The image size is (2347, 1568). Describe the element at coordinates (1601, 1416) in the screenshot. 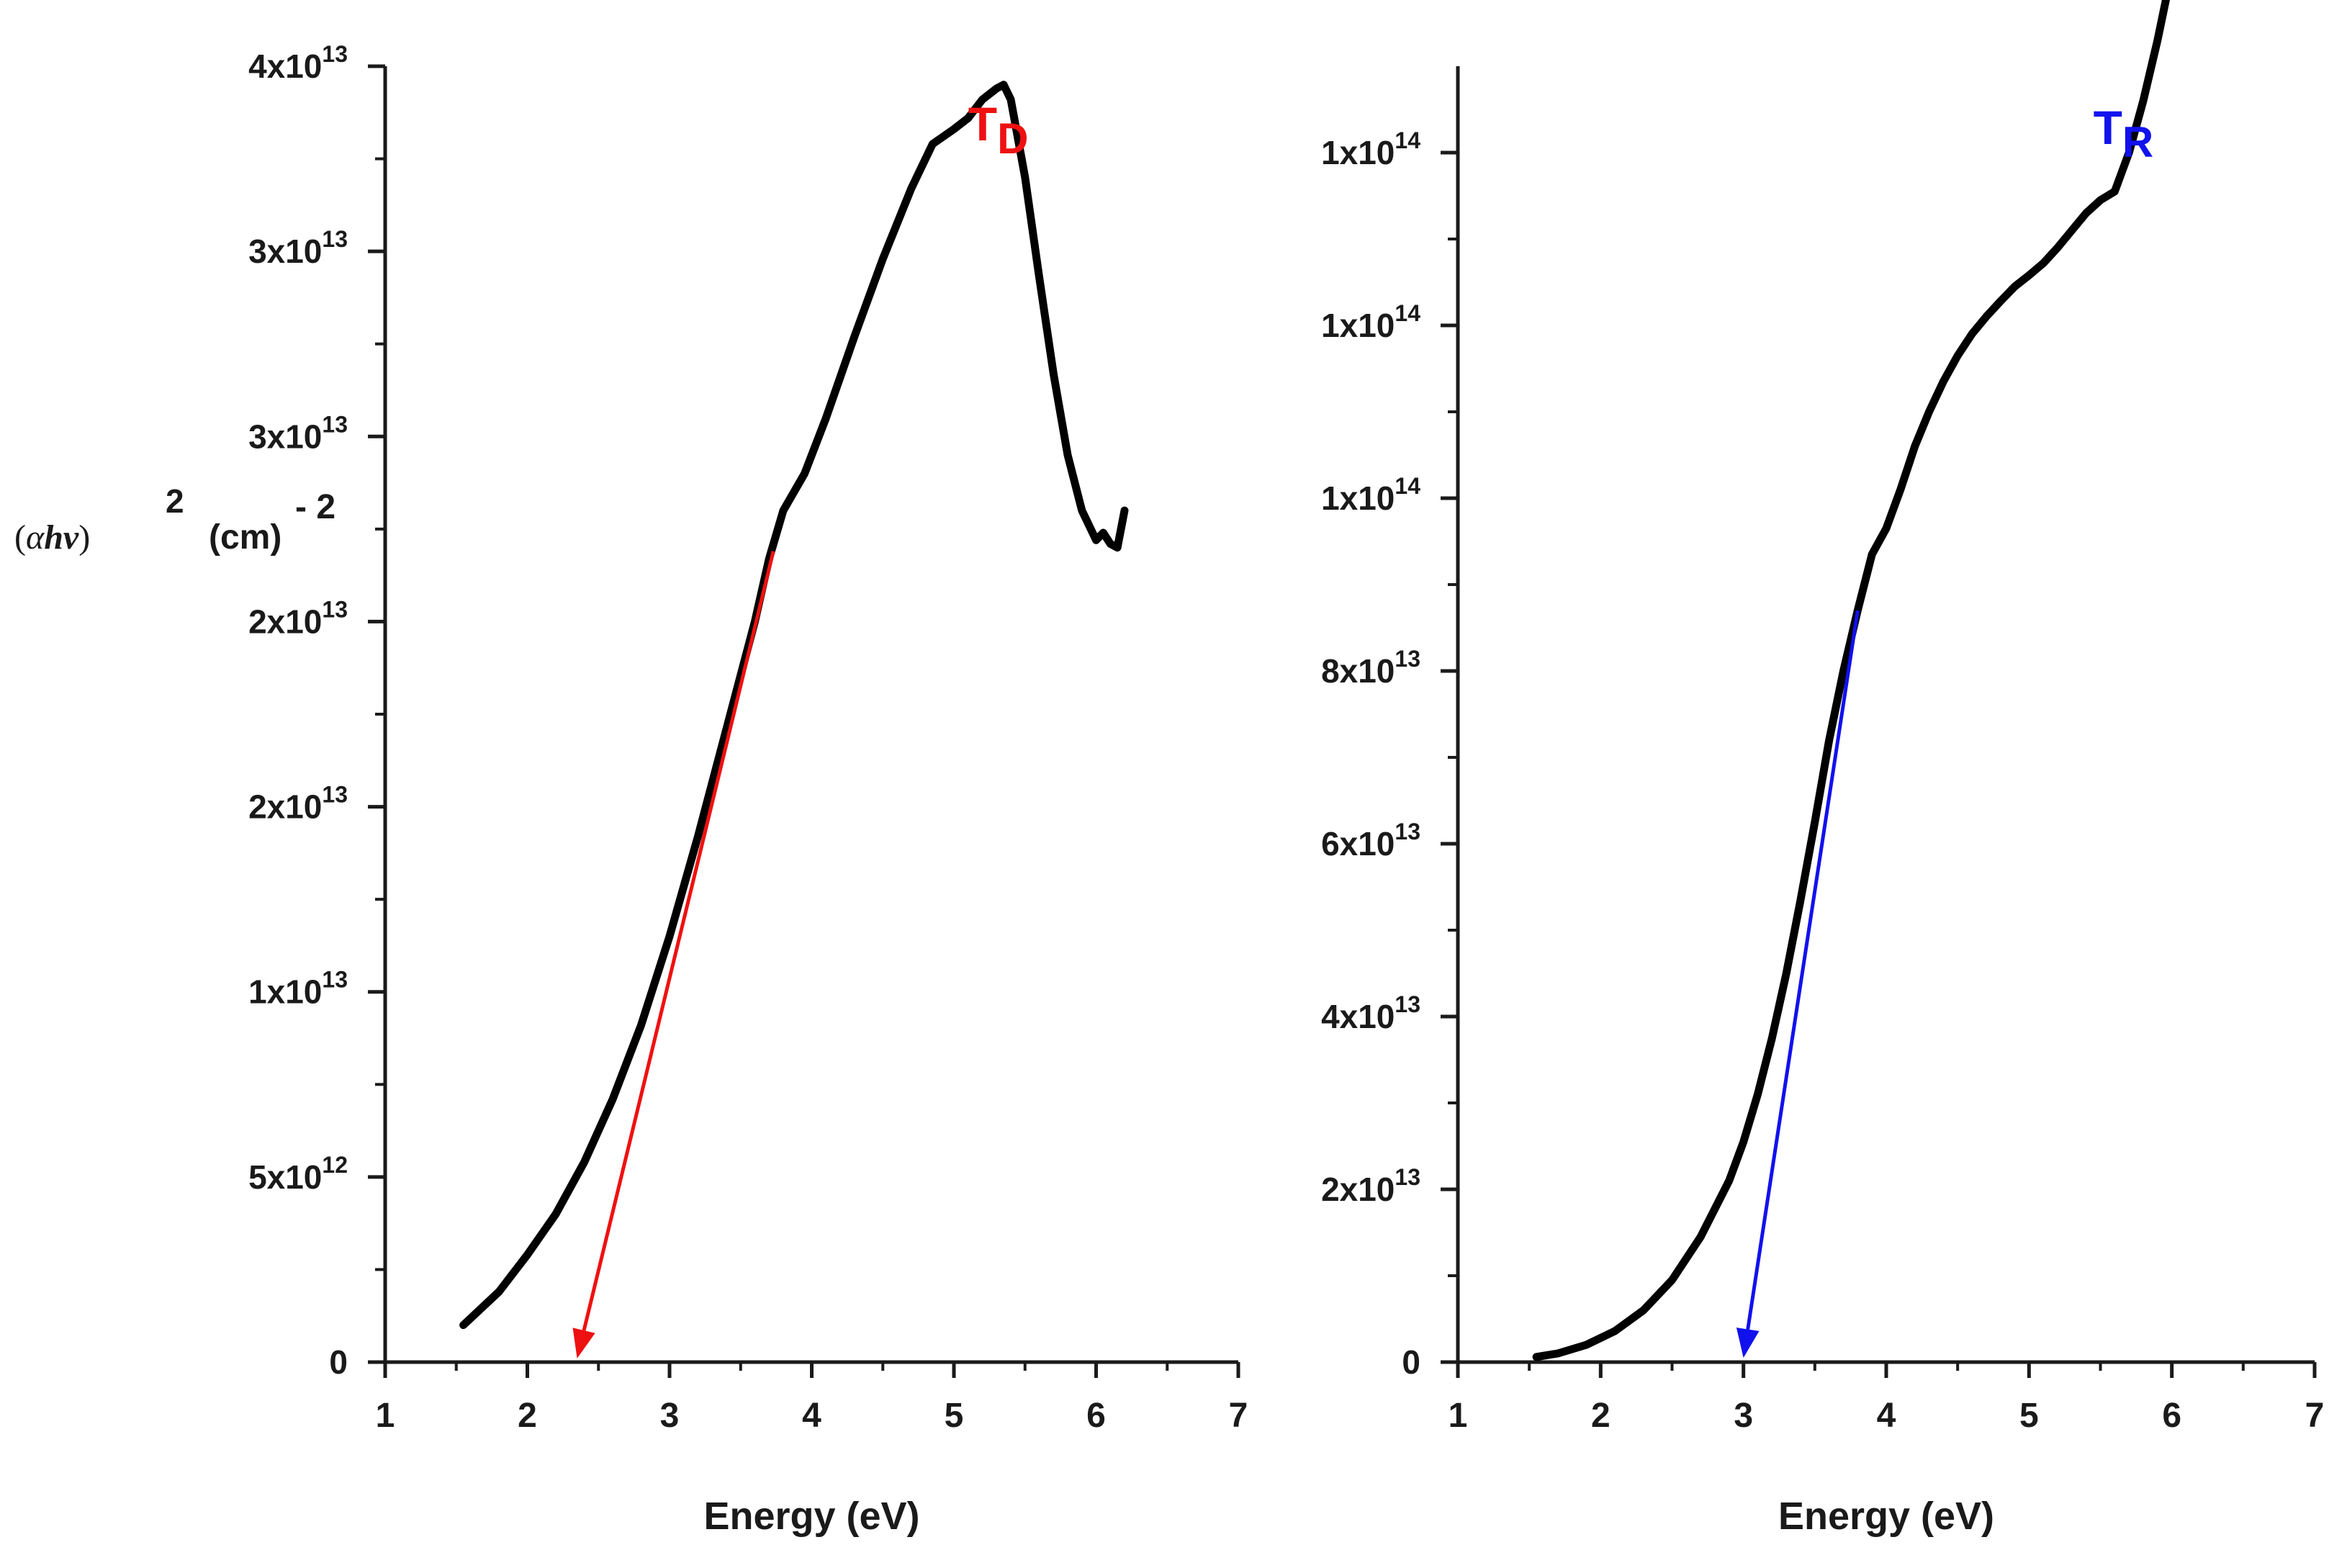

I see `right-x-tick-label: 2` at that location.